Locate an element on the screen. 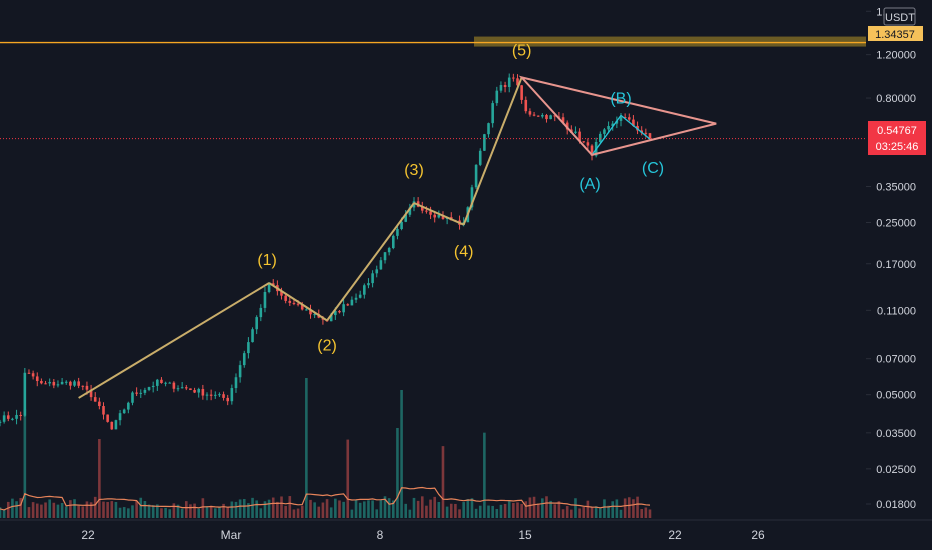 This screenshot has height=550, width=932. currency-badge: USDT is located at coordinates (899, 16).